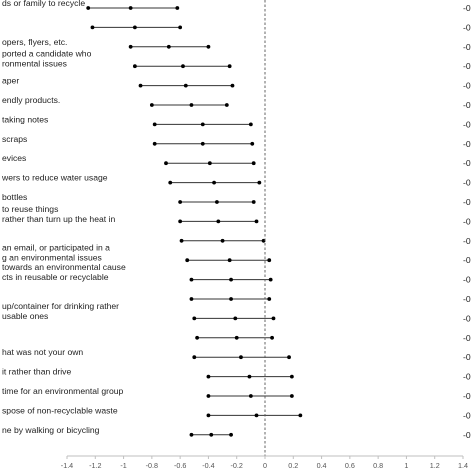 The height and width of the screenshot is (474, 474). What do you see at coordinates (322, 465) in the screenshot?
I see `x-tick-label: 0.4` at bounding box center [322, 465].